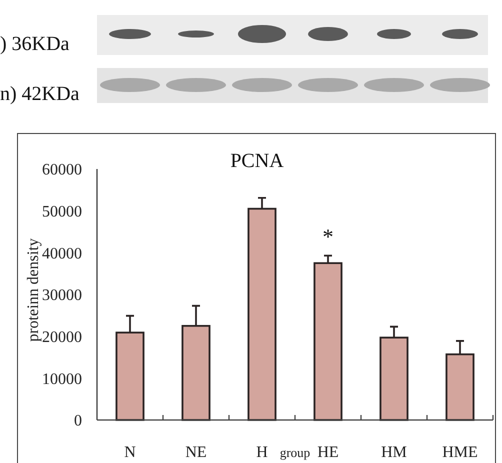  I want to click on y-tick-label: 60000, so click(62, 170).